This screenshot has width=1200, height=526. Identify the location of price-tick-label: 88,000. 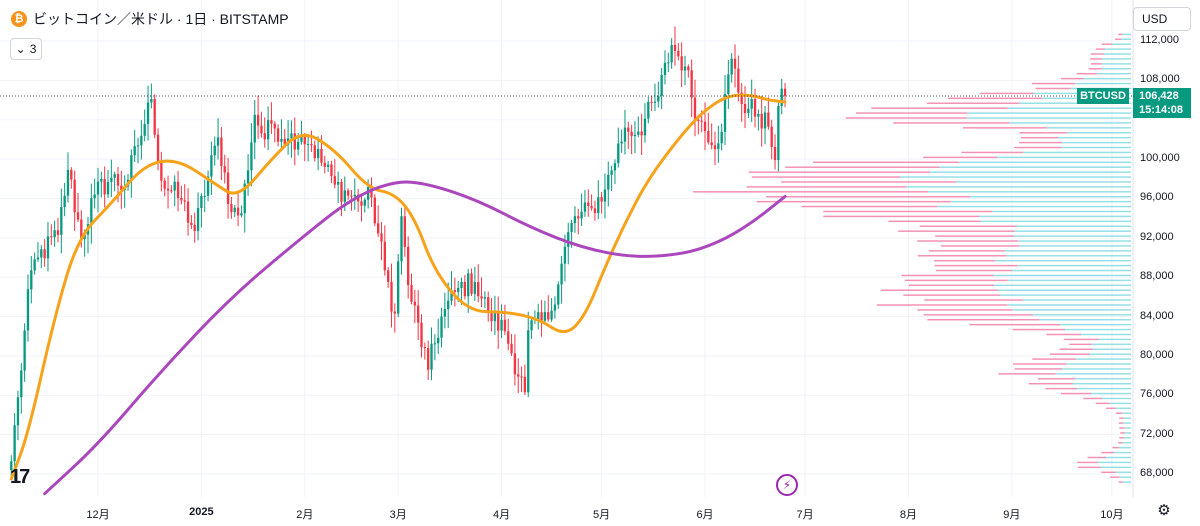
(1157, 276).